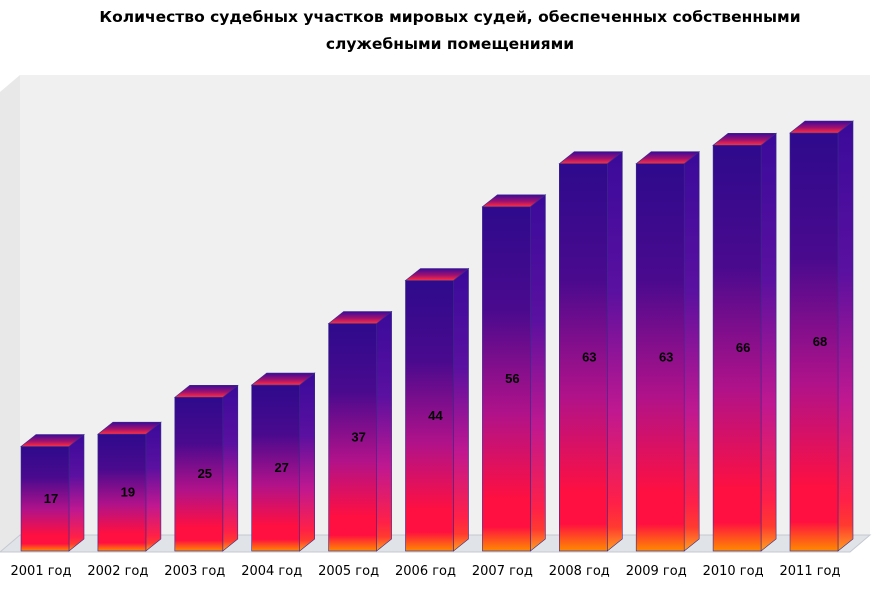 The height and width of the screenshot is (598, 890). I want to click on data-label: 66, so click(743, 347).